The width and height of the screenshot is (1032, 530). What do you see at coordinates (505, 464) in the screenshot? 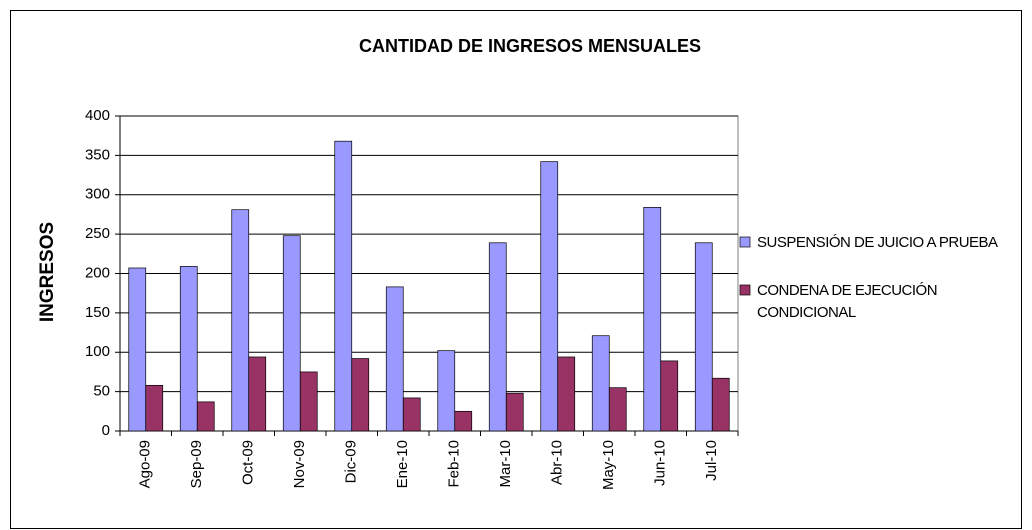
I see `x-tick-label: Mar-10` at bounding box center [505, 464].